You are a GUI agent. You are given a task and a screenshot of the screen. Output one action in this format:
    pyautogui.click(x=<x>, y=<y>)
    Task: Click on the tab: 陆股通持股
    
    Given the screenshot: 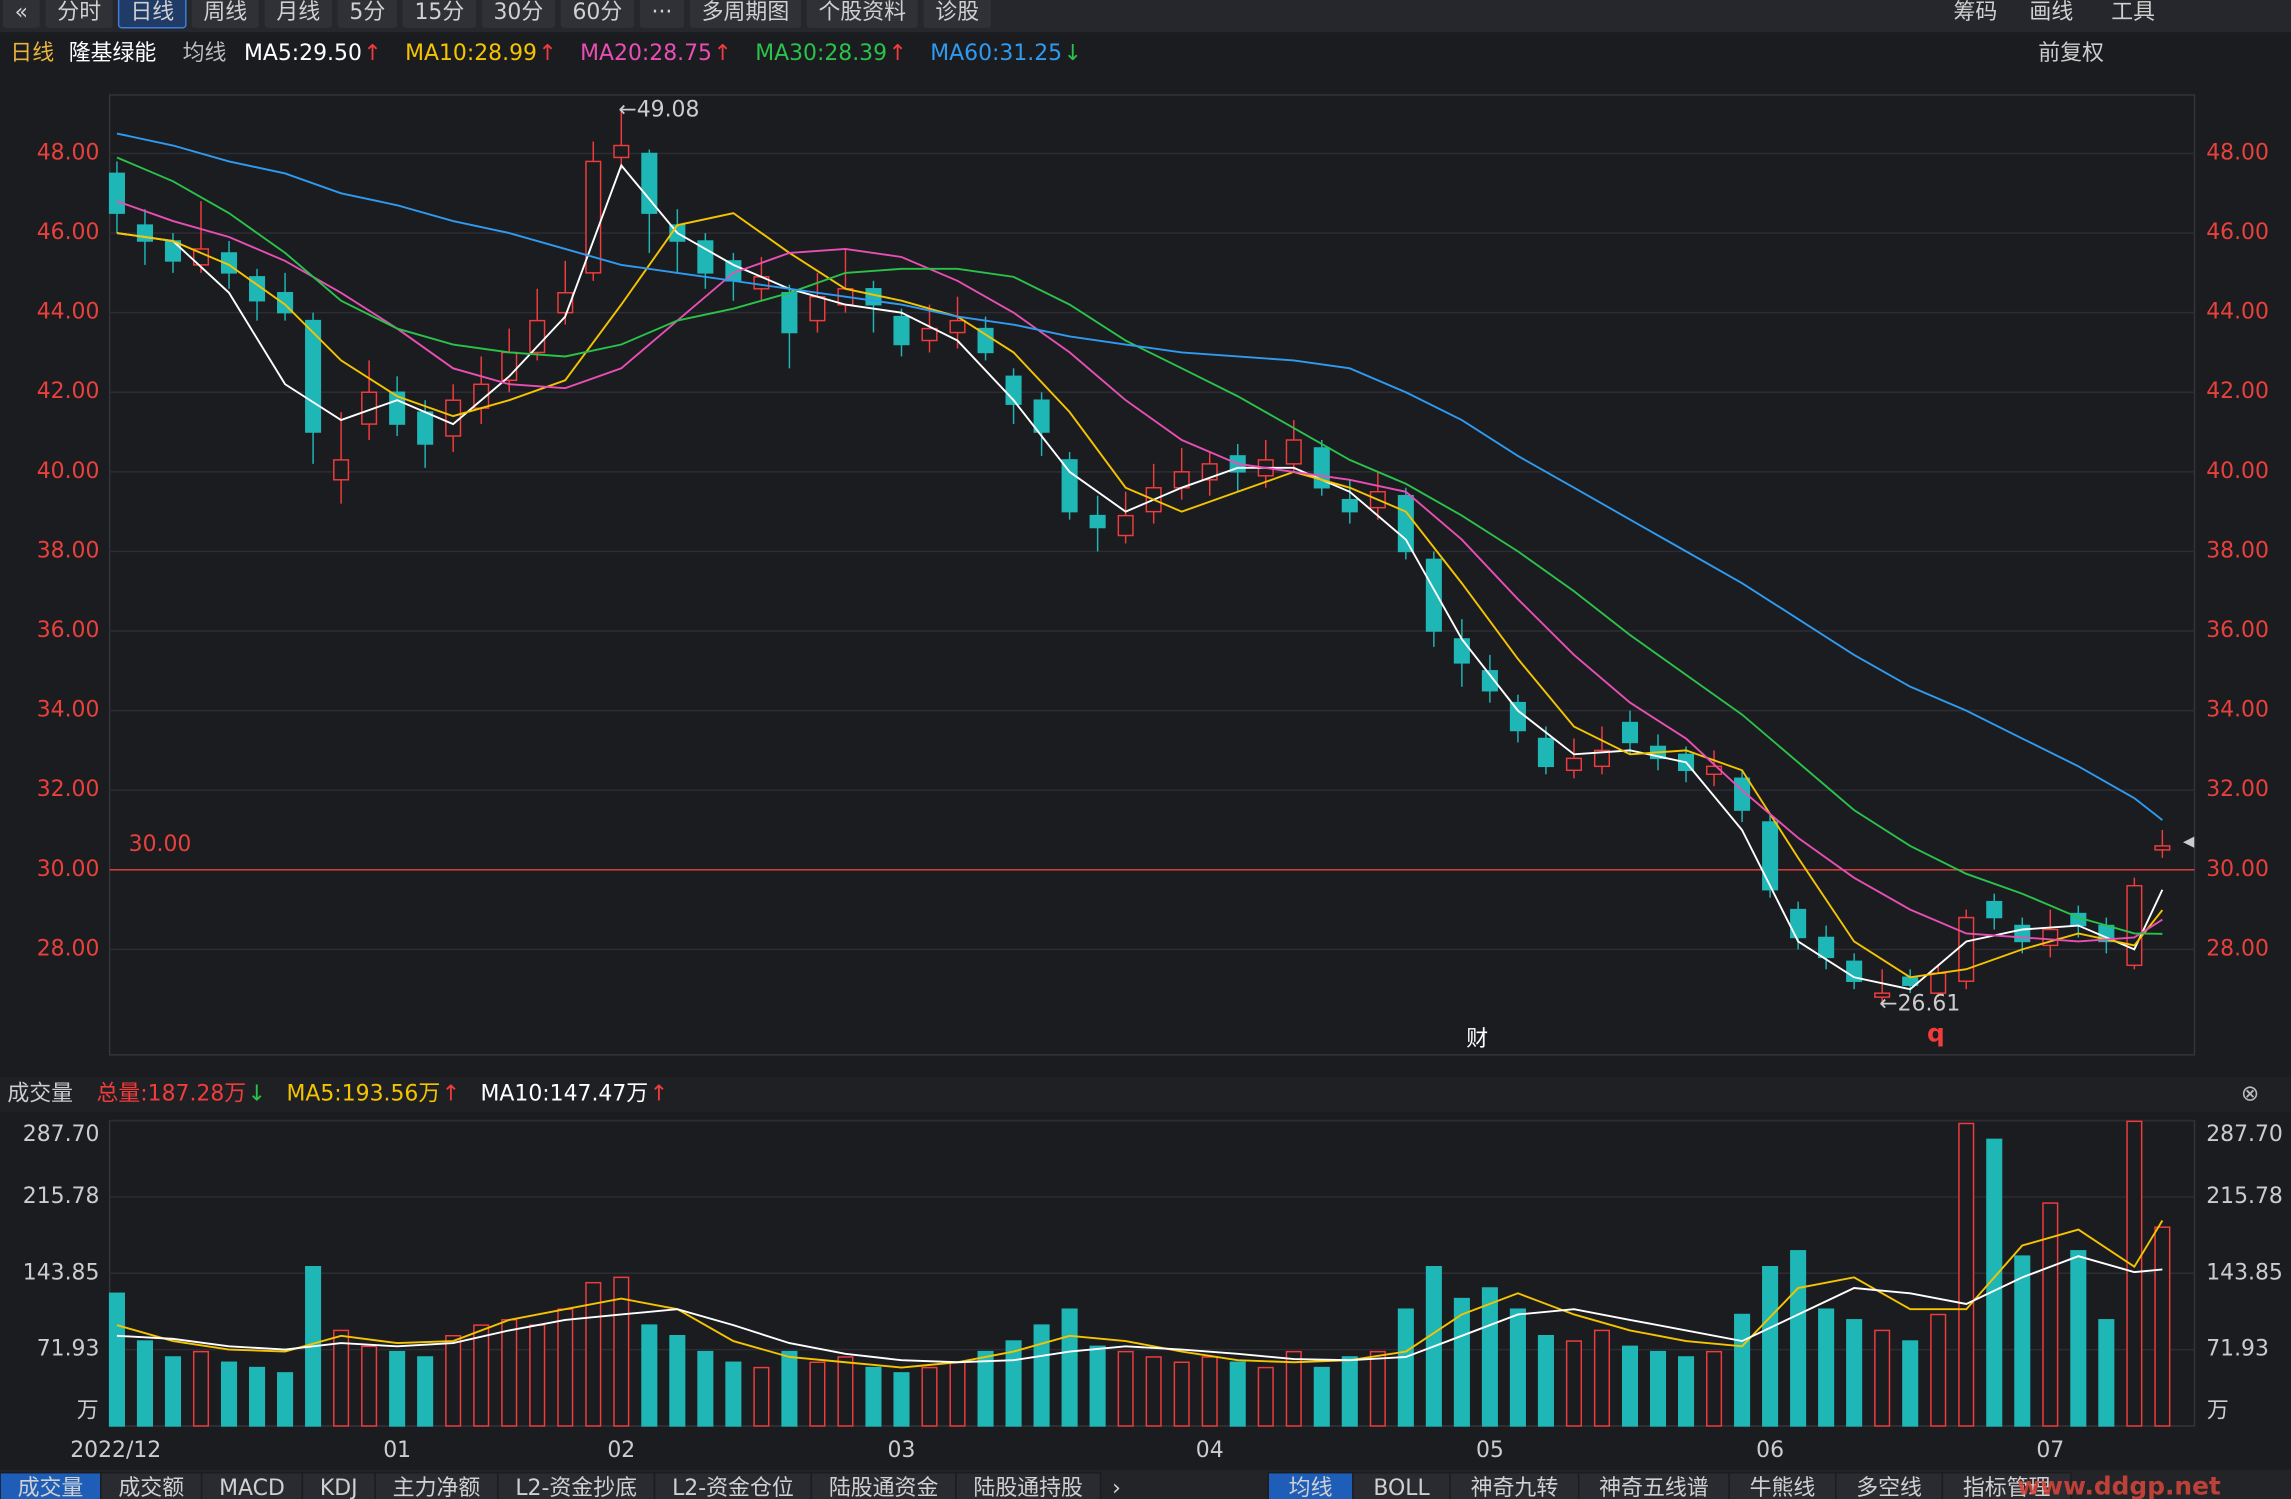 What is the action you would take?
    pyautogui.click(x=1028, y=1487)
    